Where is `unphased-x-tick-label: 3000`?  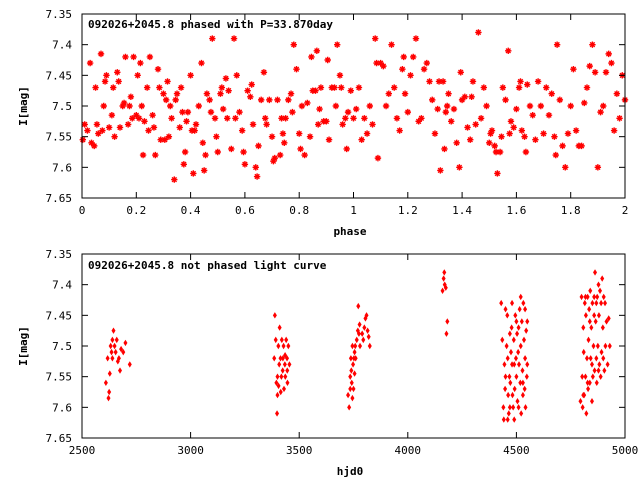 unphased-x-tick-label: 3000 is located at coordinates (190, 450).